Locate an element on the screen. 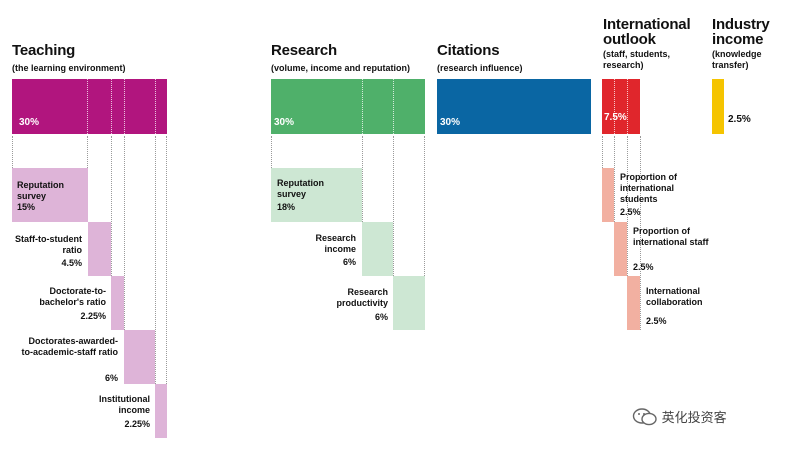 This screenshot has width=785, height=452. teaching-reputation-box is located at coordinates (50, 195).